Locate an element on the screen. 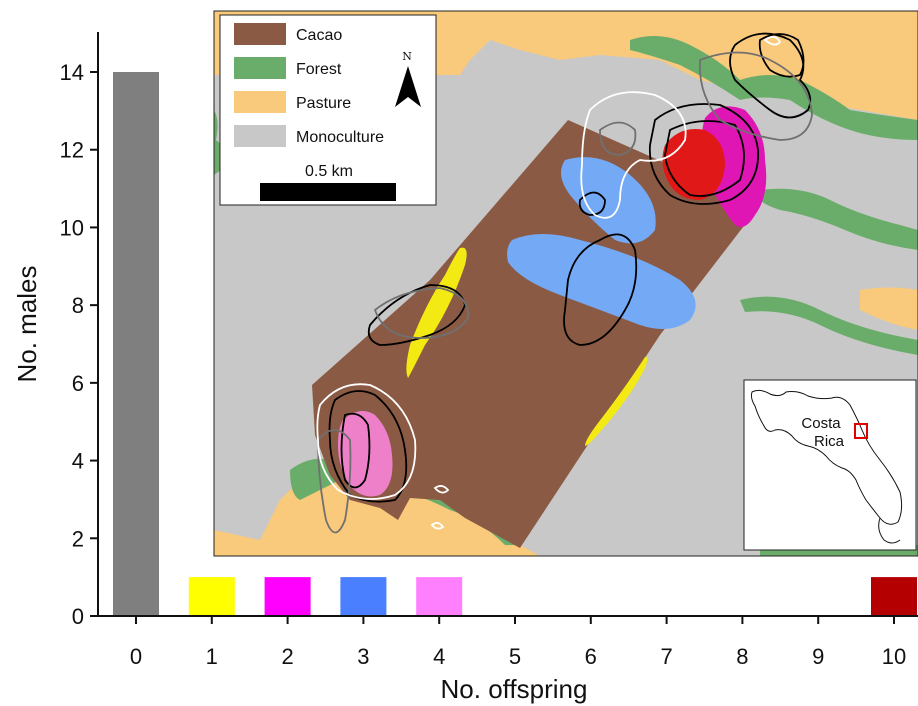  y-axis-title: No. males is located at coordinates (27, 323).